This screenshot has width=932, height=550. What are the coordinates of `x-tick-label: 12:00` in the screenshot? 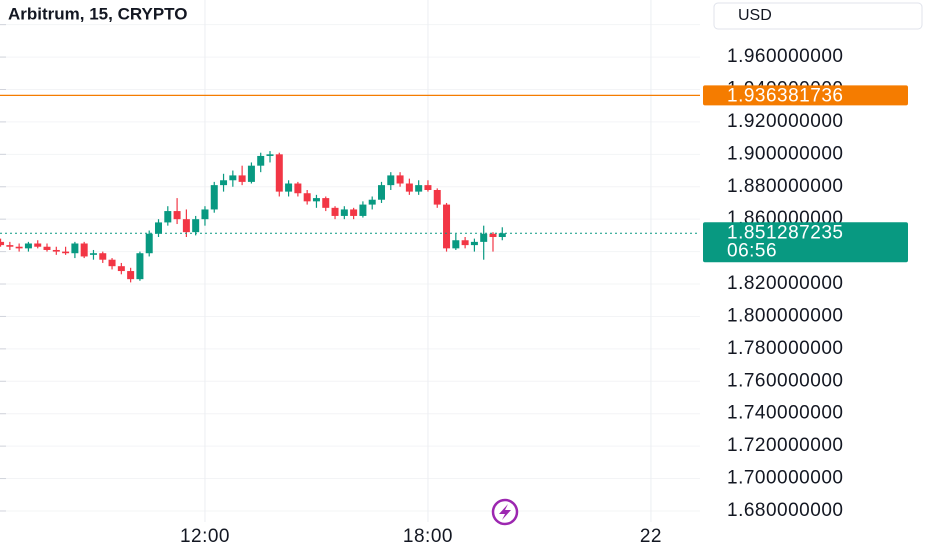 It's located at (205, 536).